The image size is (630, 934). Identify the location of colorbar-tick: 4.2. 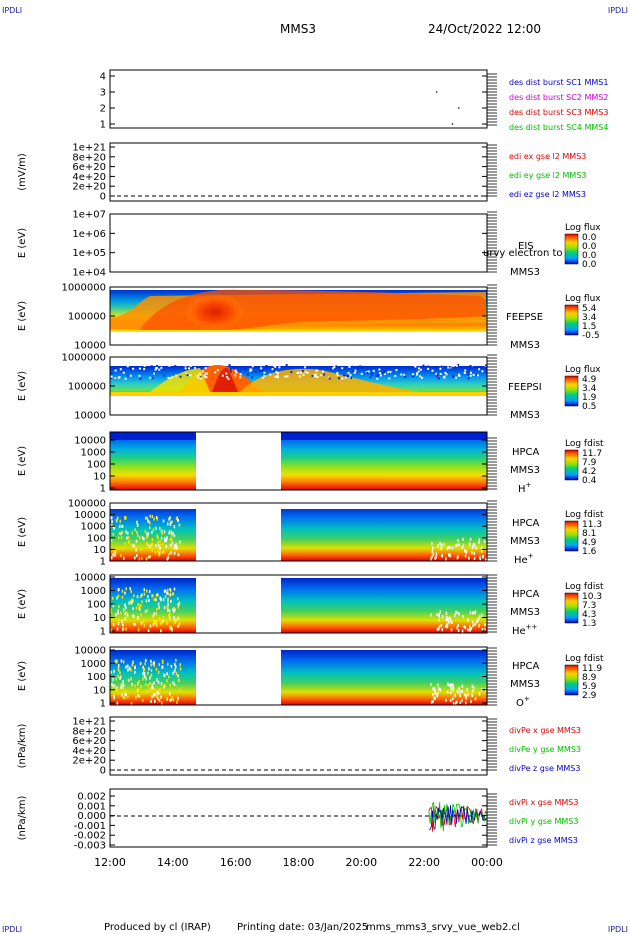
(589, 472).